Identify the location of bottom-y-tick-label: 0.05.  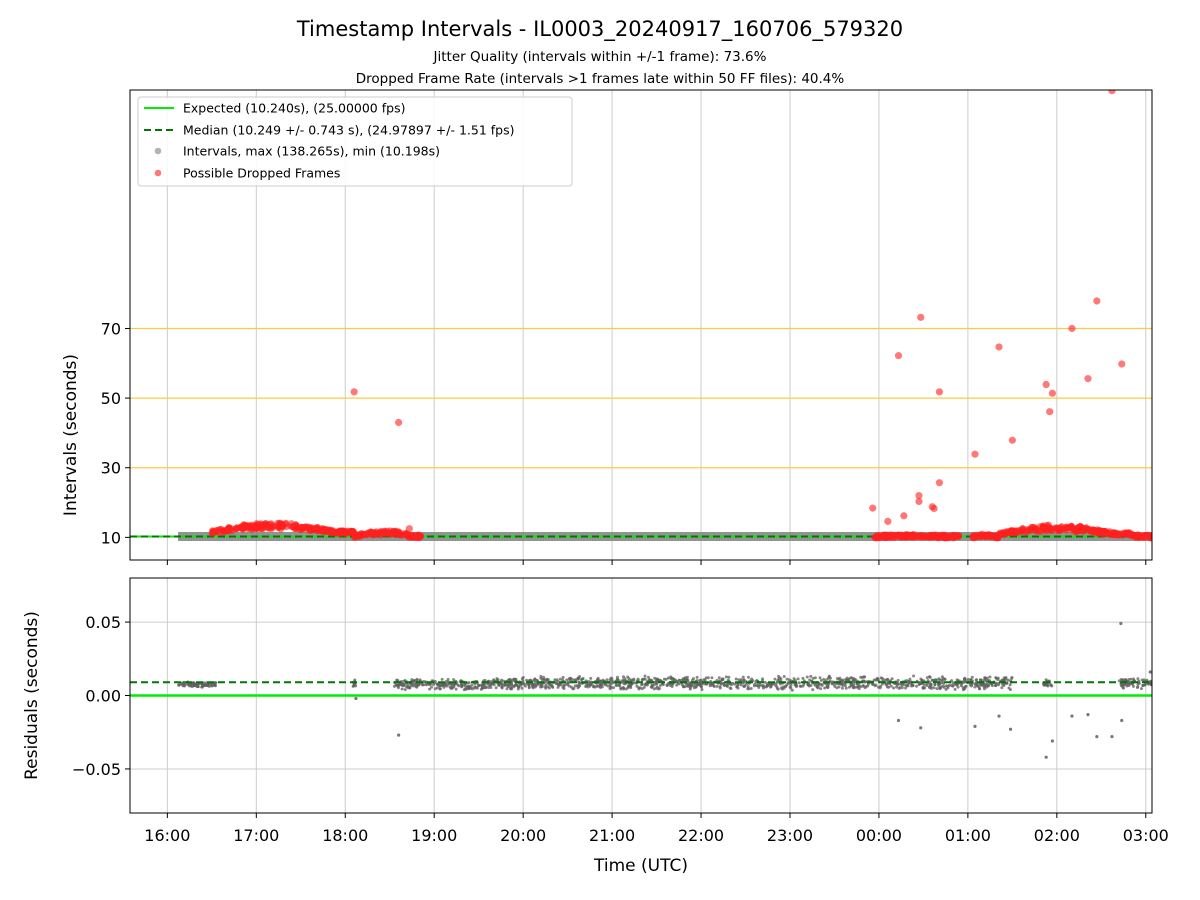
(103, 622).